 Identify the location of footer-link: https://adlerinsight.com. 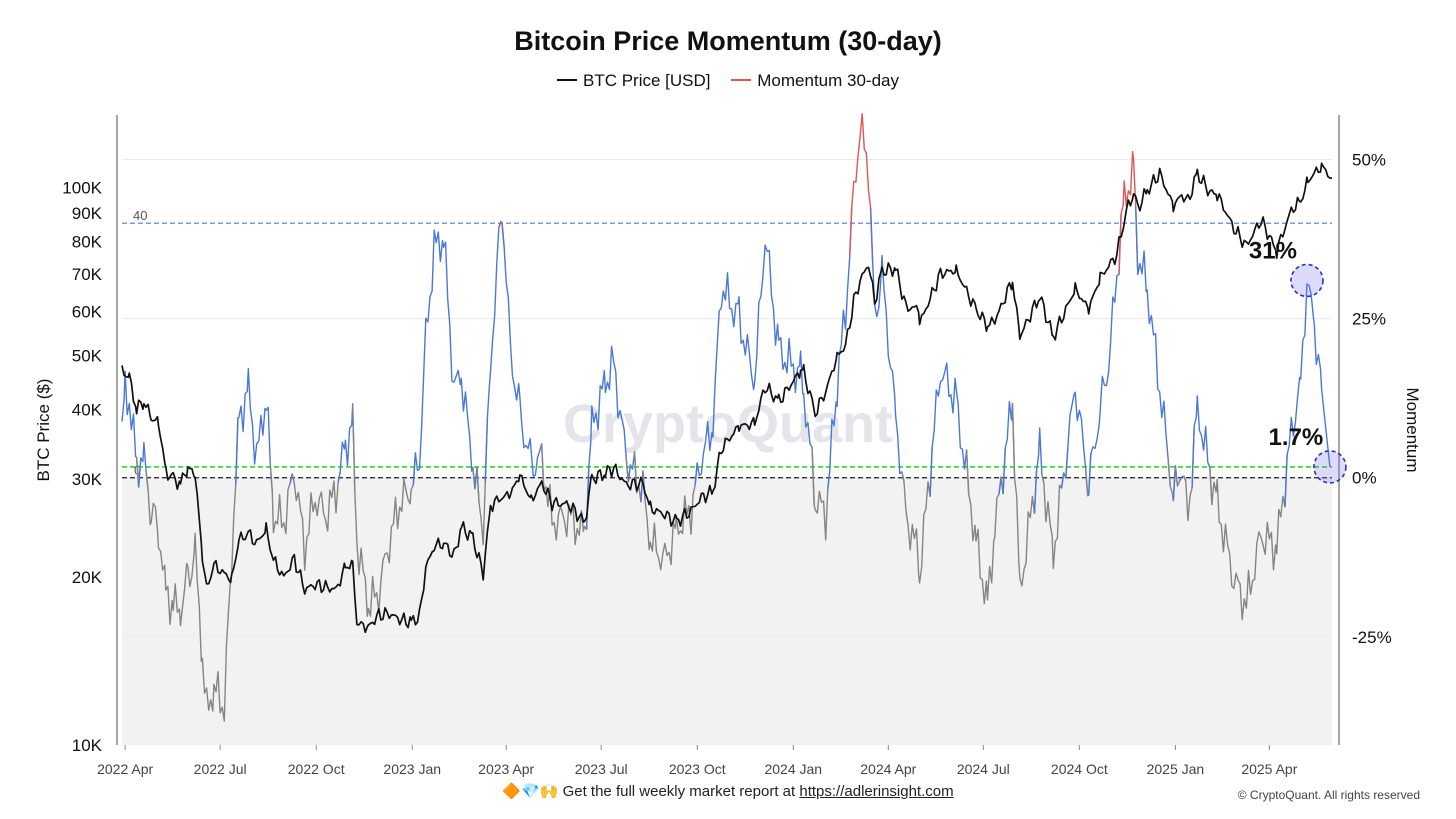
(876, 791).